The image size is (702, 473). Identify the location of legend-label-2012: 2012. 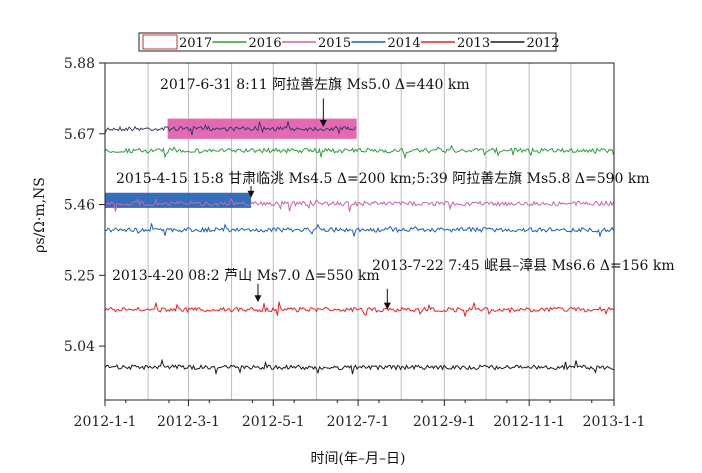
(543, 43).